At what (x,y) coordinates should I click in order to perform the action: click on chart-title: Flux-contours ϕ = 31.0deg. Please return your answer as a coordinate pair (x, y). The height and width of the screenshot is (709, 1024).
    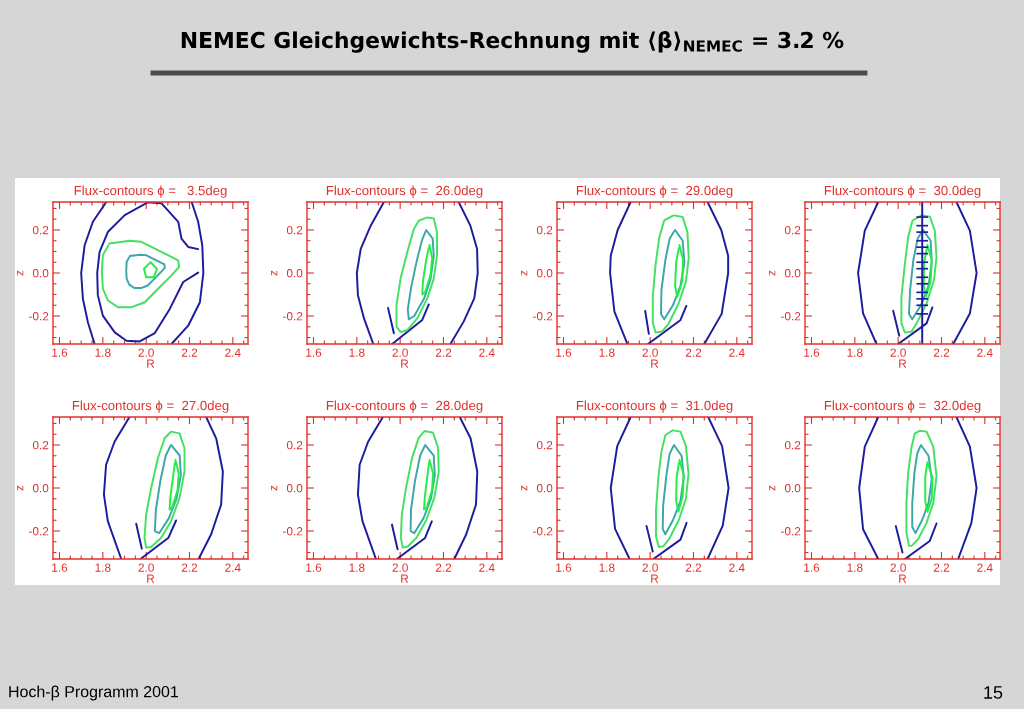
    Looking at the image, I should click on (654, 406).